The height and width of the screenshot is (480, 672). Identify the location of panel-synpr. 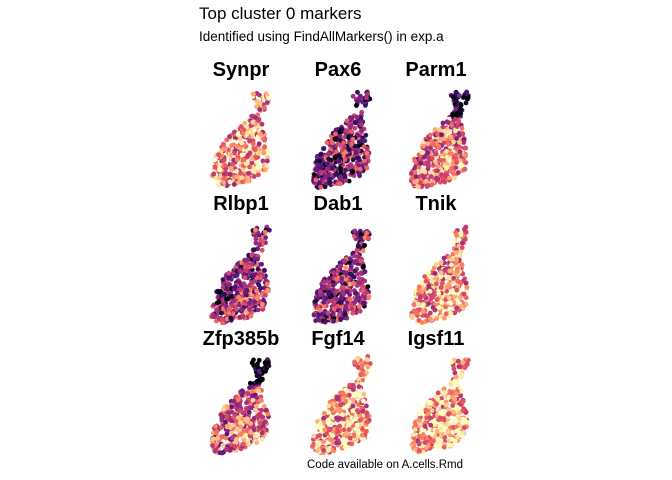
(241, 140).